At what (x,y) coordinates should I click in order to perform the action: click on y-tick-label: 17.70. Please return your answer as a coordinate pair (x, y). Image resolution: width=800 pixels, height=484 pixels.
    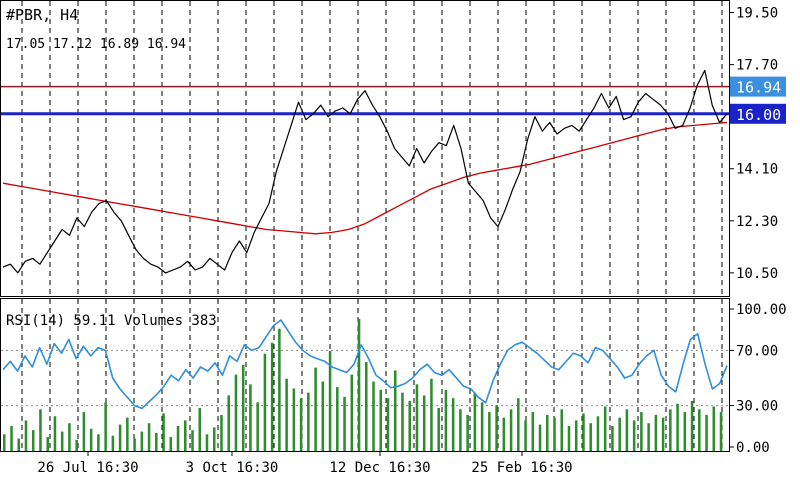
    Looking at the image, I should click on (757, 66).